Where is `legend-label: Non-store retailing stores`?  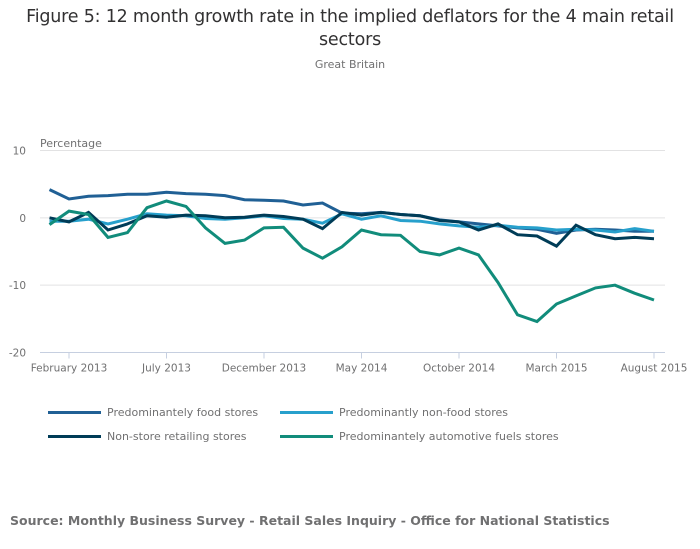
legend-label: Non-store retailing stores is located at coordinates (177, 436).